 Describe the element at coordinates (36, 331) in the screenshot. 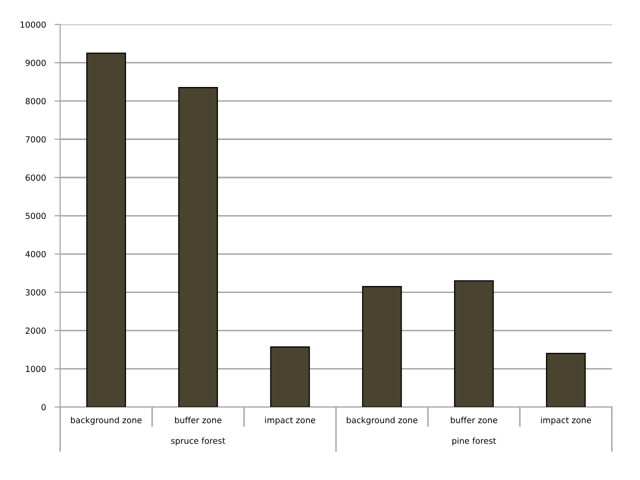

I see `y-tick-label: 2000` at that location.